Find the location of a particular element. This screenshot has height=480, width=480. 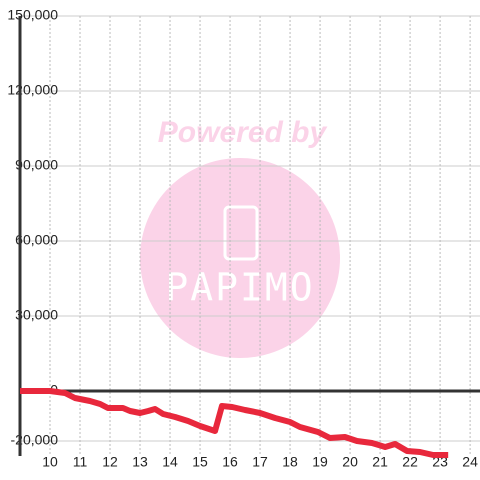

y-tick-label: 150,000 is located at coordinates (32, 15).